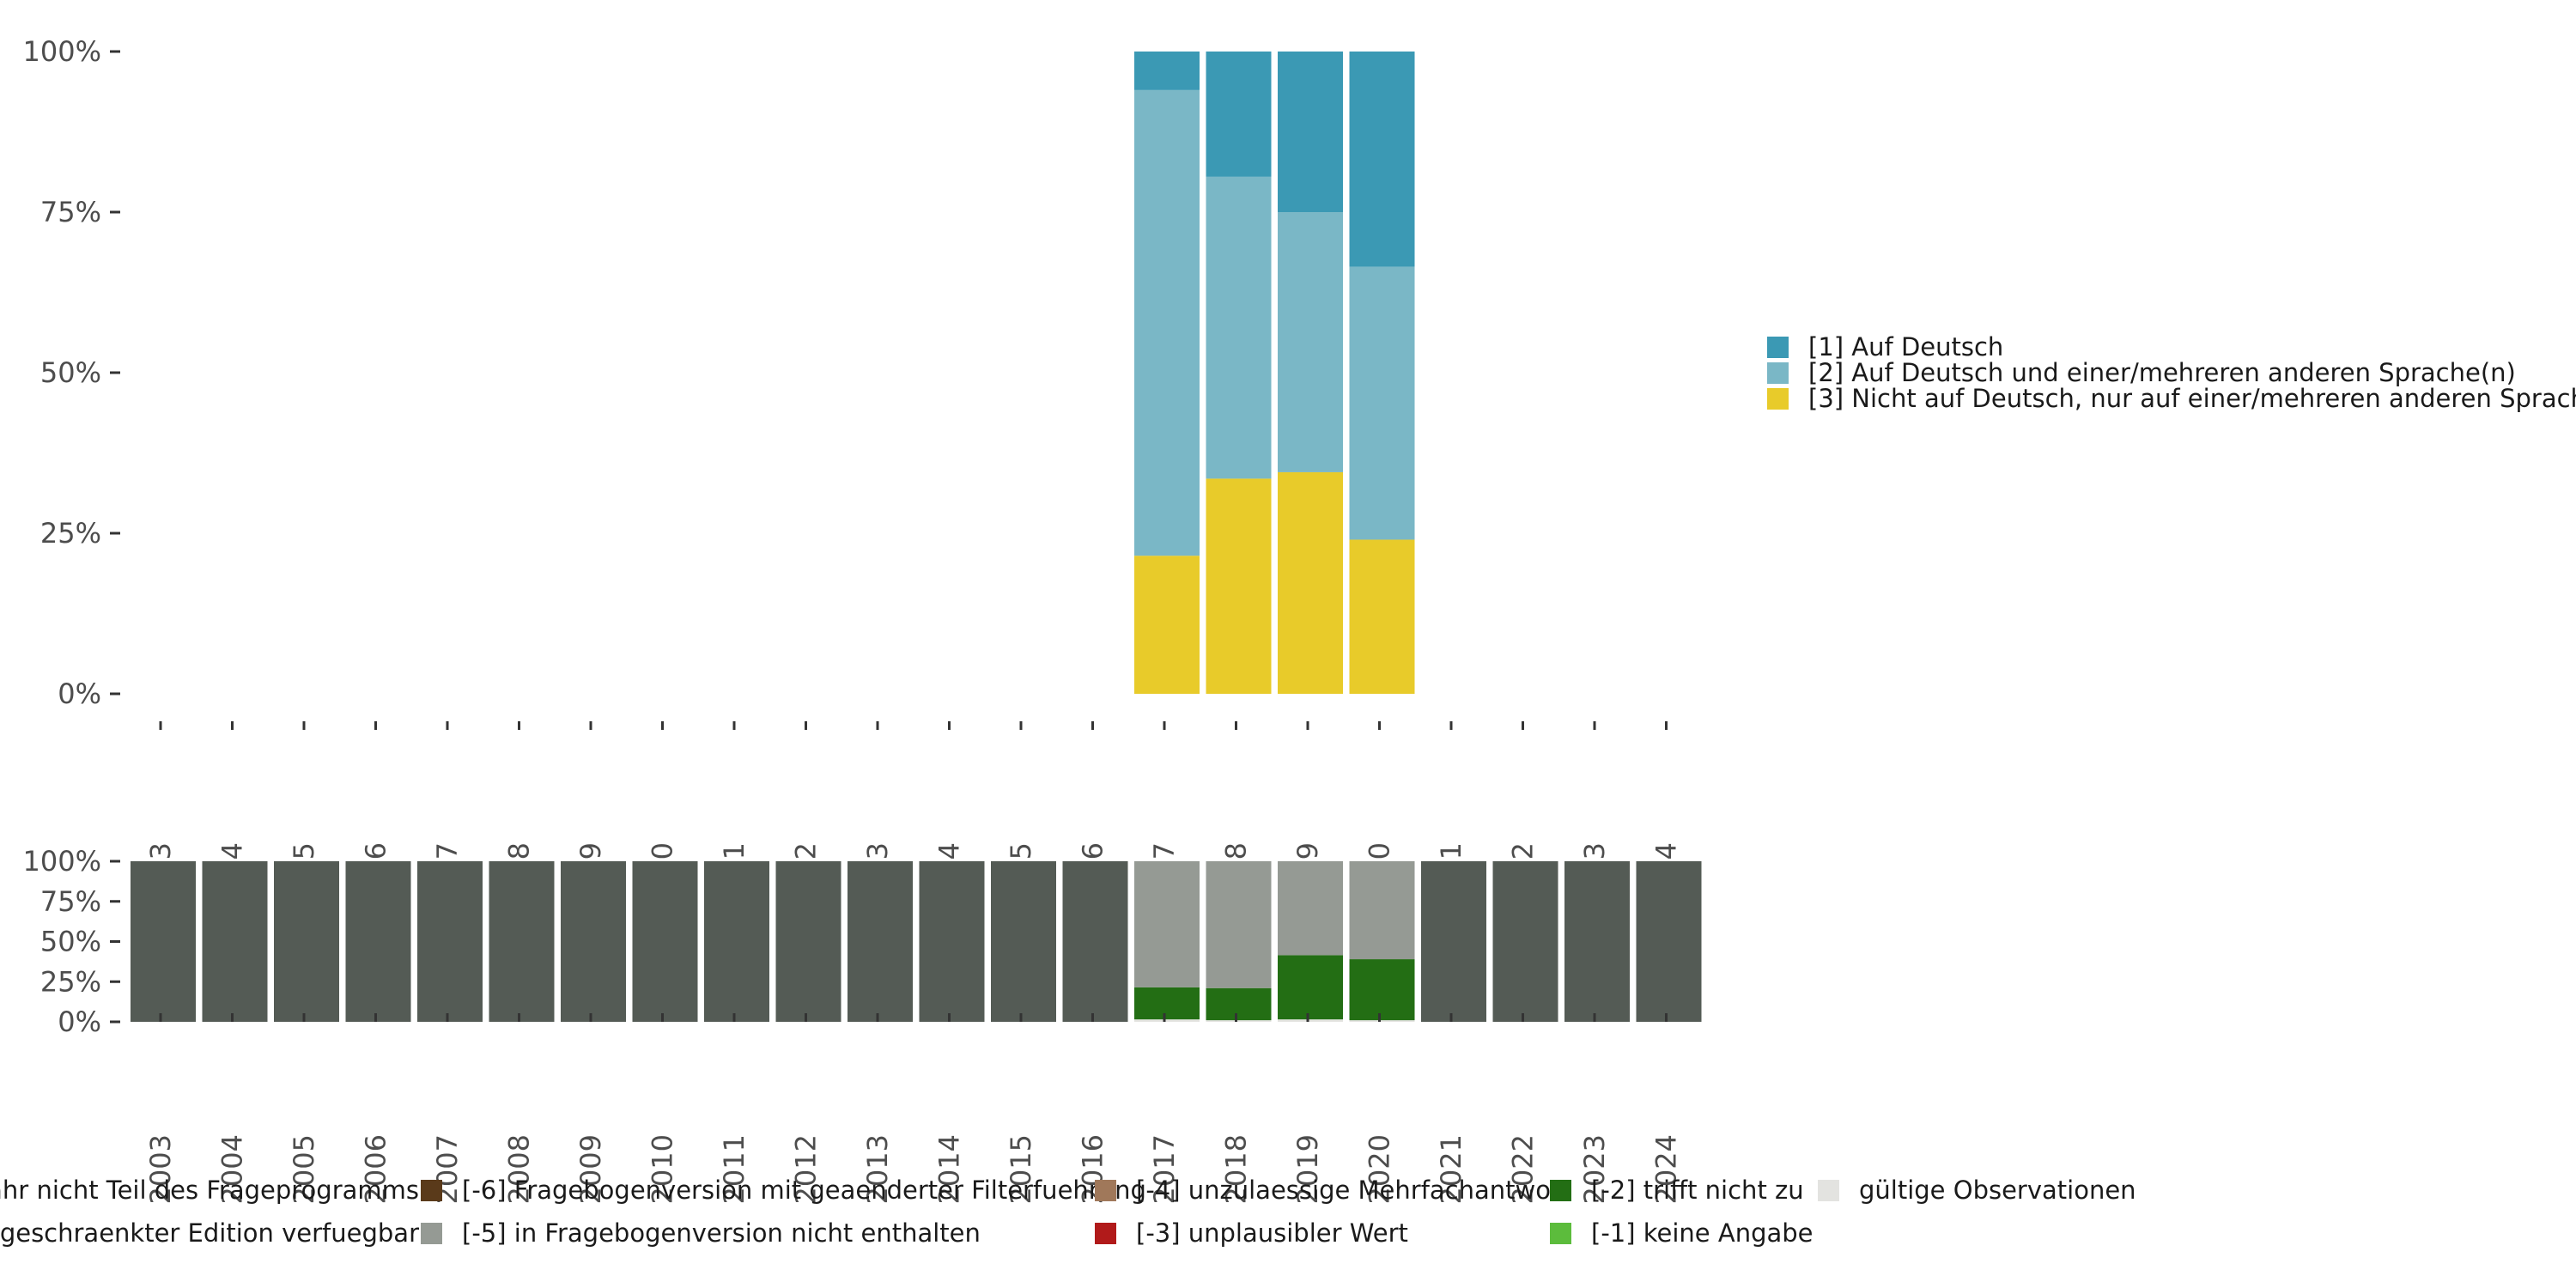 Image resolution: width=2576 pixels, height=1288 pixels. I want to click on bottom-bar-2020-m5, so click(1382, 910).